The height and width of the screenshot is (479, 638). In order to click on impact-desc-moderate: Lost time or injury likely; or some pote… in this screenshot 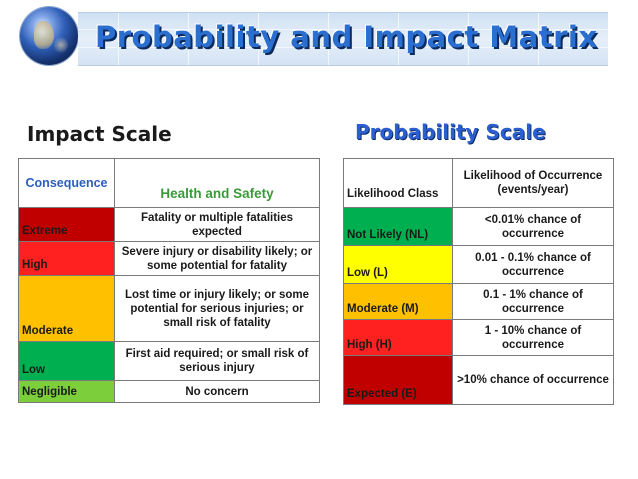, I will do `click(217, 308)`.